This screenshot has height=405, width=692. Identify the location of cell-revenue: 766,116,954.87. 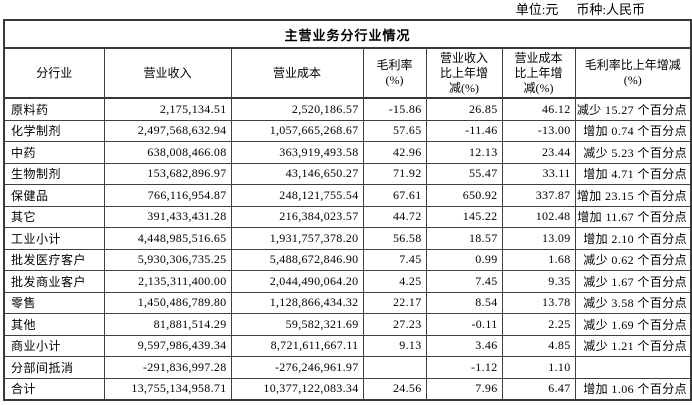
(167, 195).